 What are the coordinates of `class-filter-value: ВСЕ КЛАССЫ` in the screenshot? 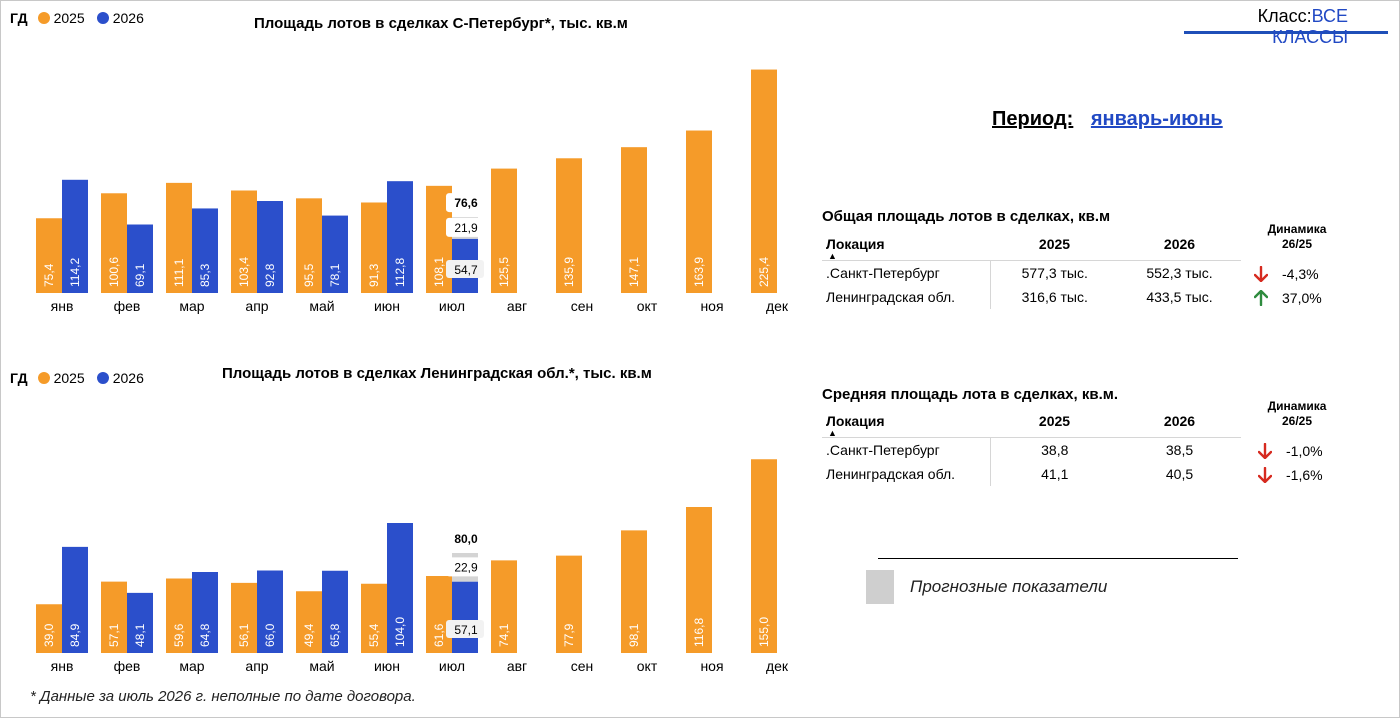 It's located at (1310, 26).